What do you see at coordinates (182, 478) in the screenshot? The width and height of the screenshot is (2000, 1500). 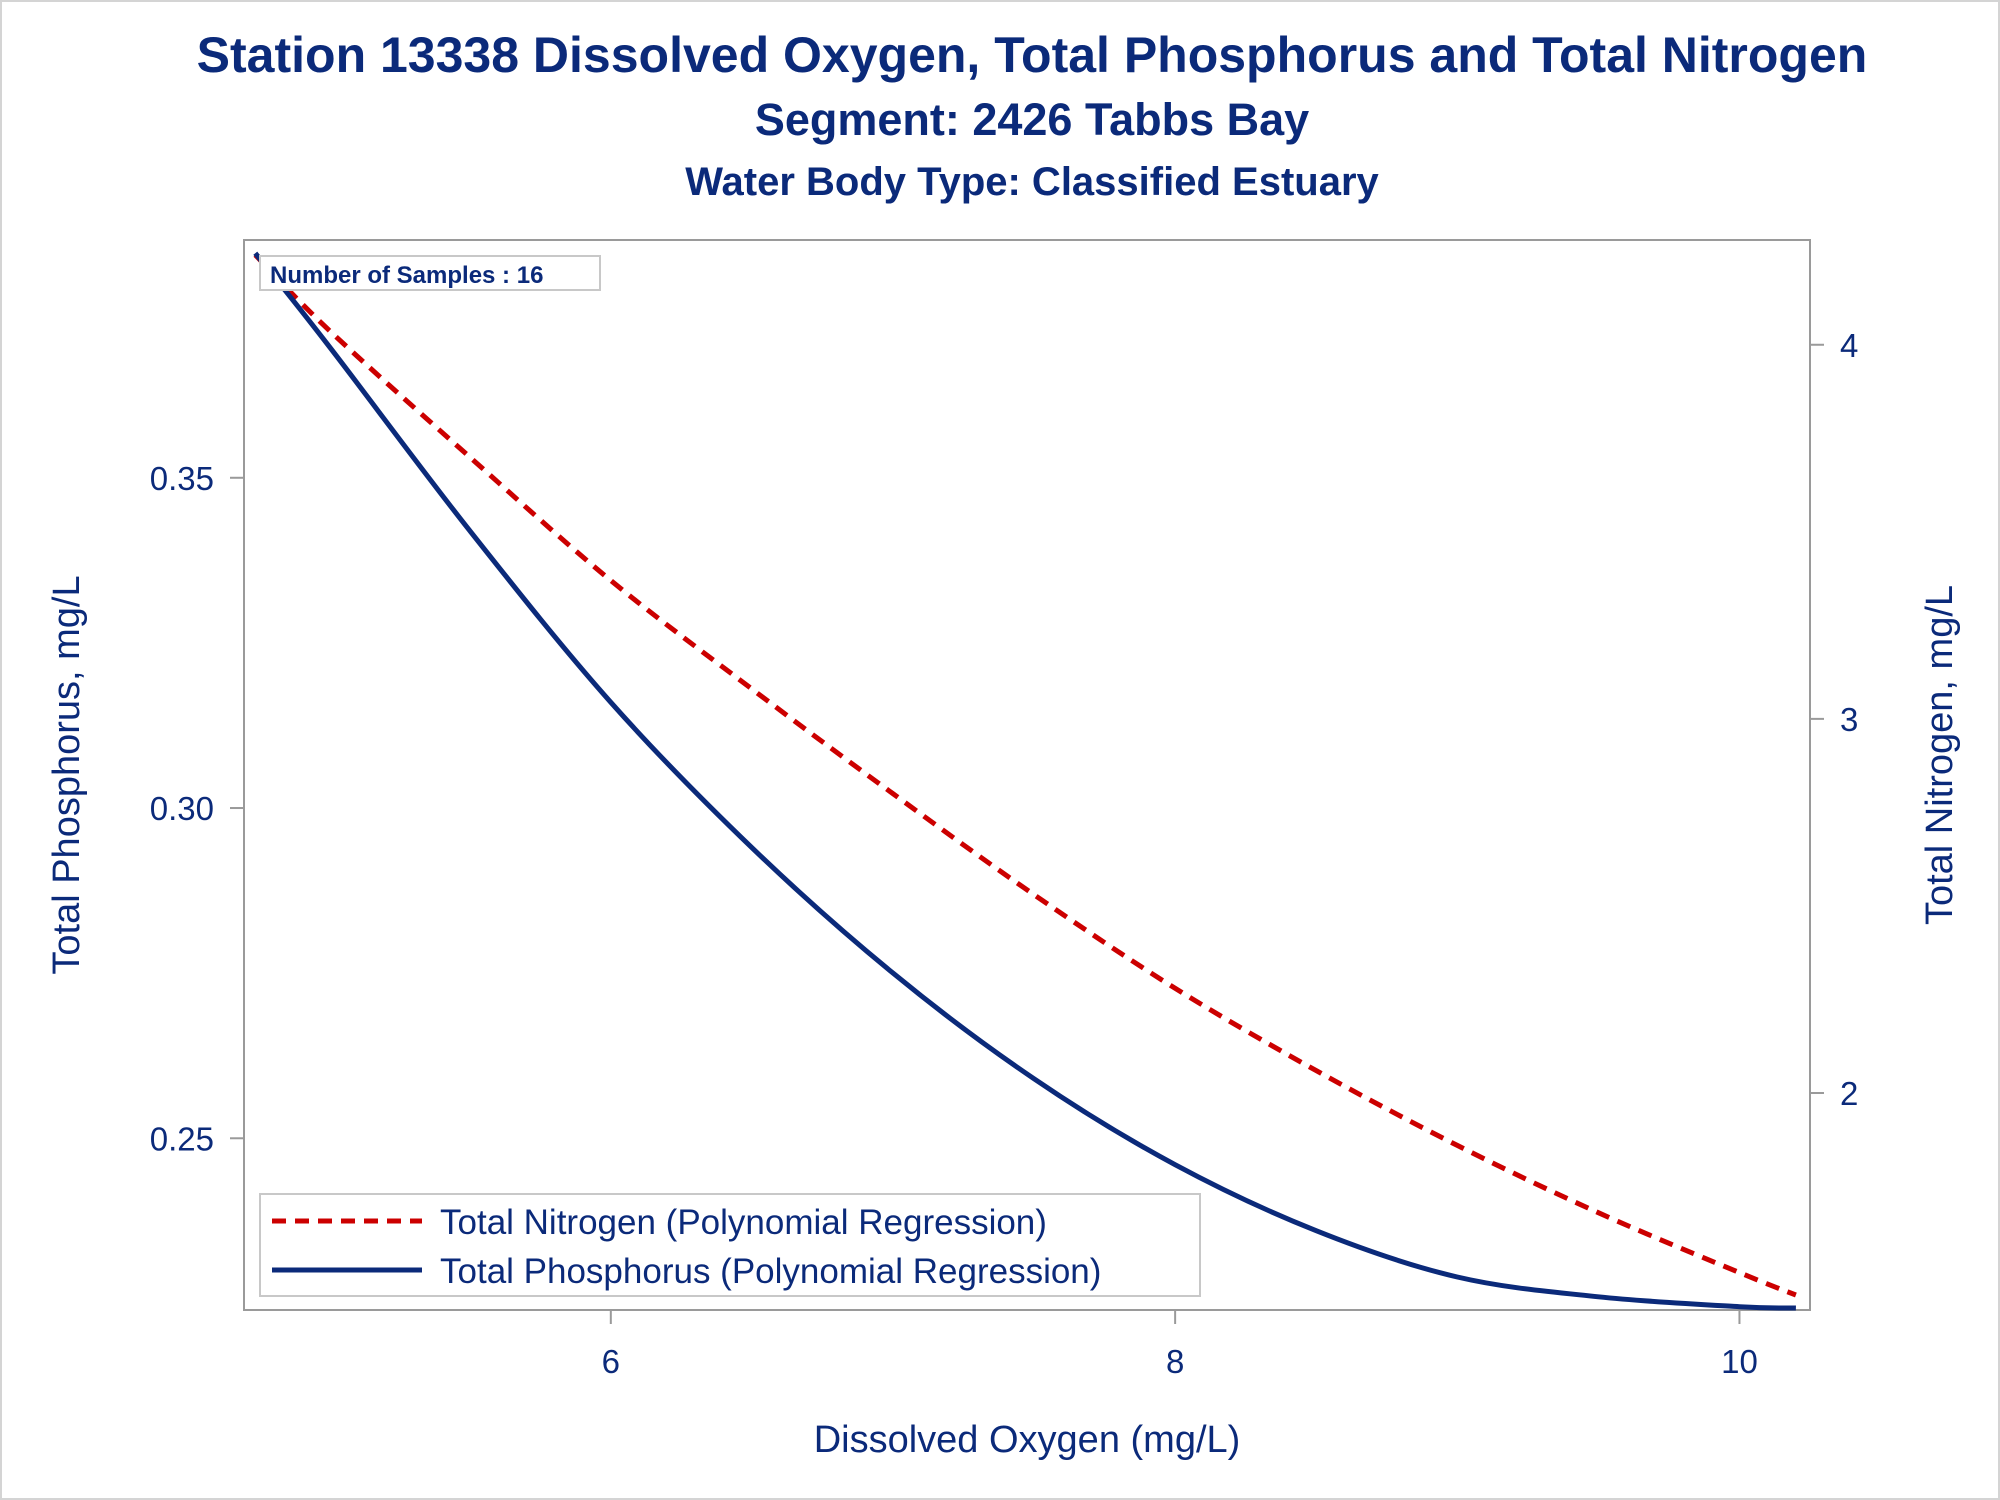 I see `y-left-tick-label: 0.35` at bounding box center [182, 478].